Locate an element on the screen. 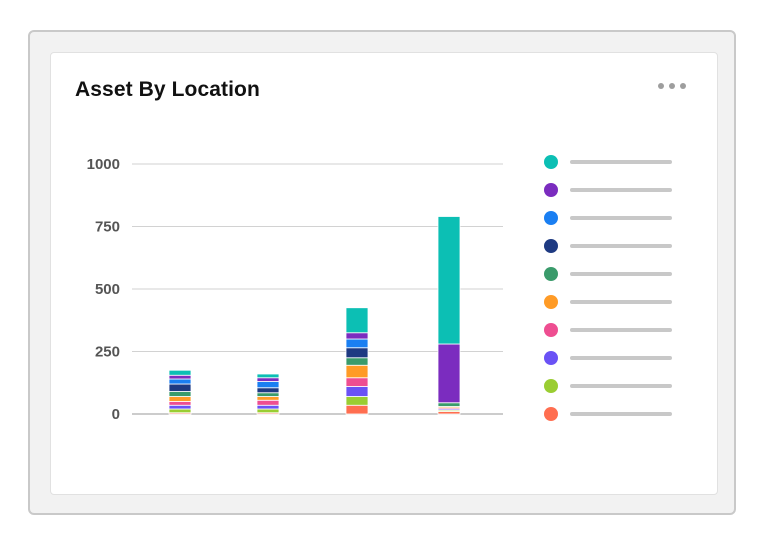  y-tick-label: 1000 is located at coordinates (103, 164).